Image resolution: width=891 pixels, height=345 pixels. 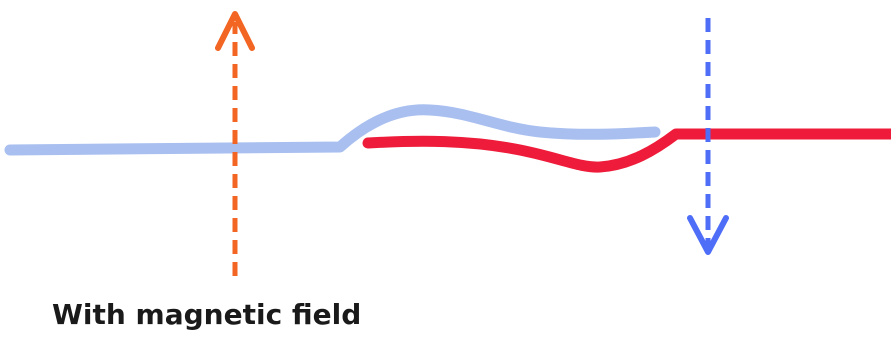 What do you see at coordinates (235, 143) in the screenshot?
I see `up-arrow` at bounding box center [235, 143].